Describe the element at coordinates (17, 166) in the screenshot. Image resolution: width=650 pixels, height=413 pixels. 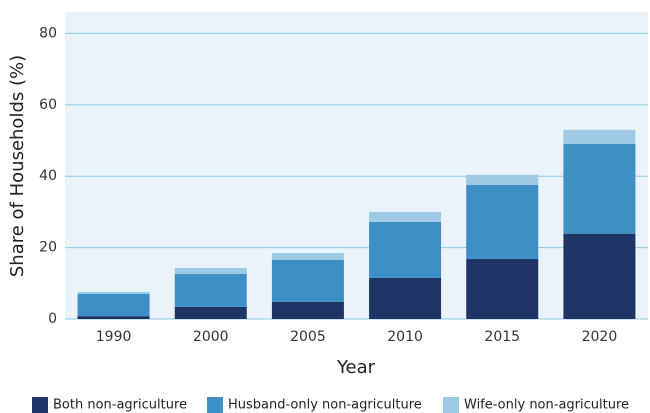
I see `y-axis-title: Share of Households (%)` at that location.